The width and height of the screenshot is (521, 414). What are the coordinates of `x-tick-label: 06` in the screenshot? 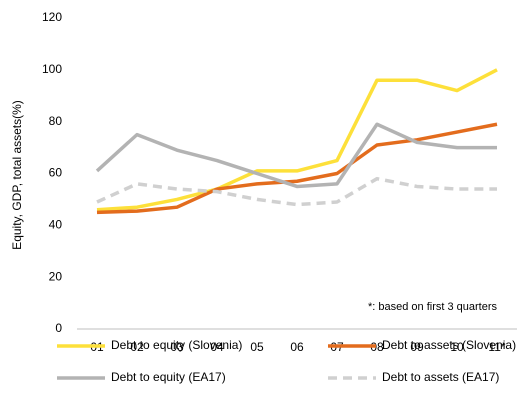 It's located at (297, 347).